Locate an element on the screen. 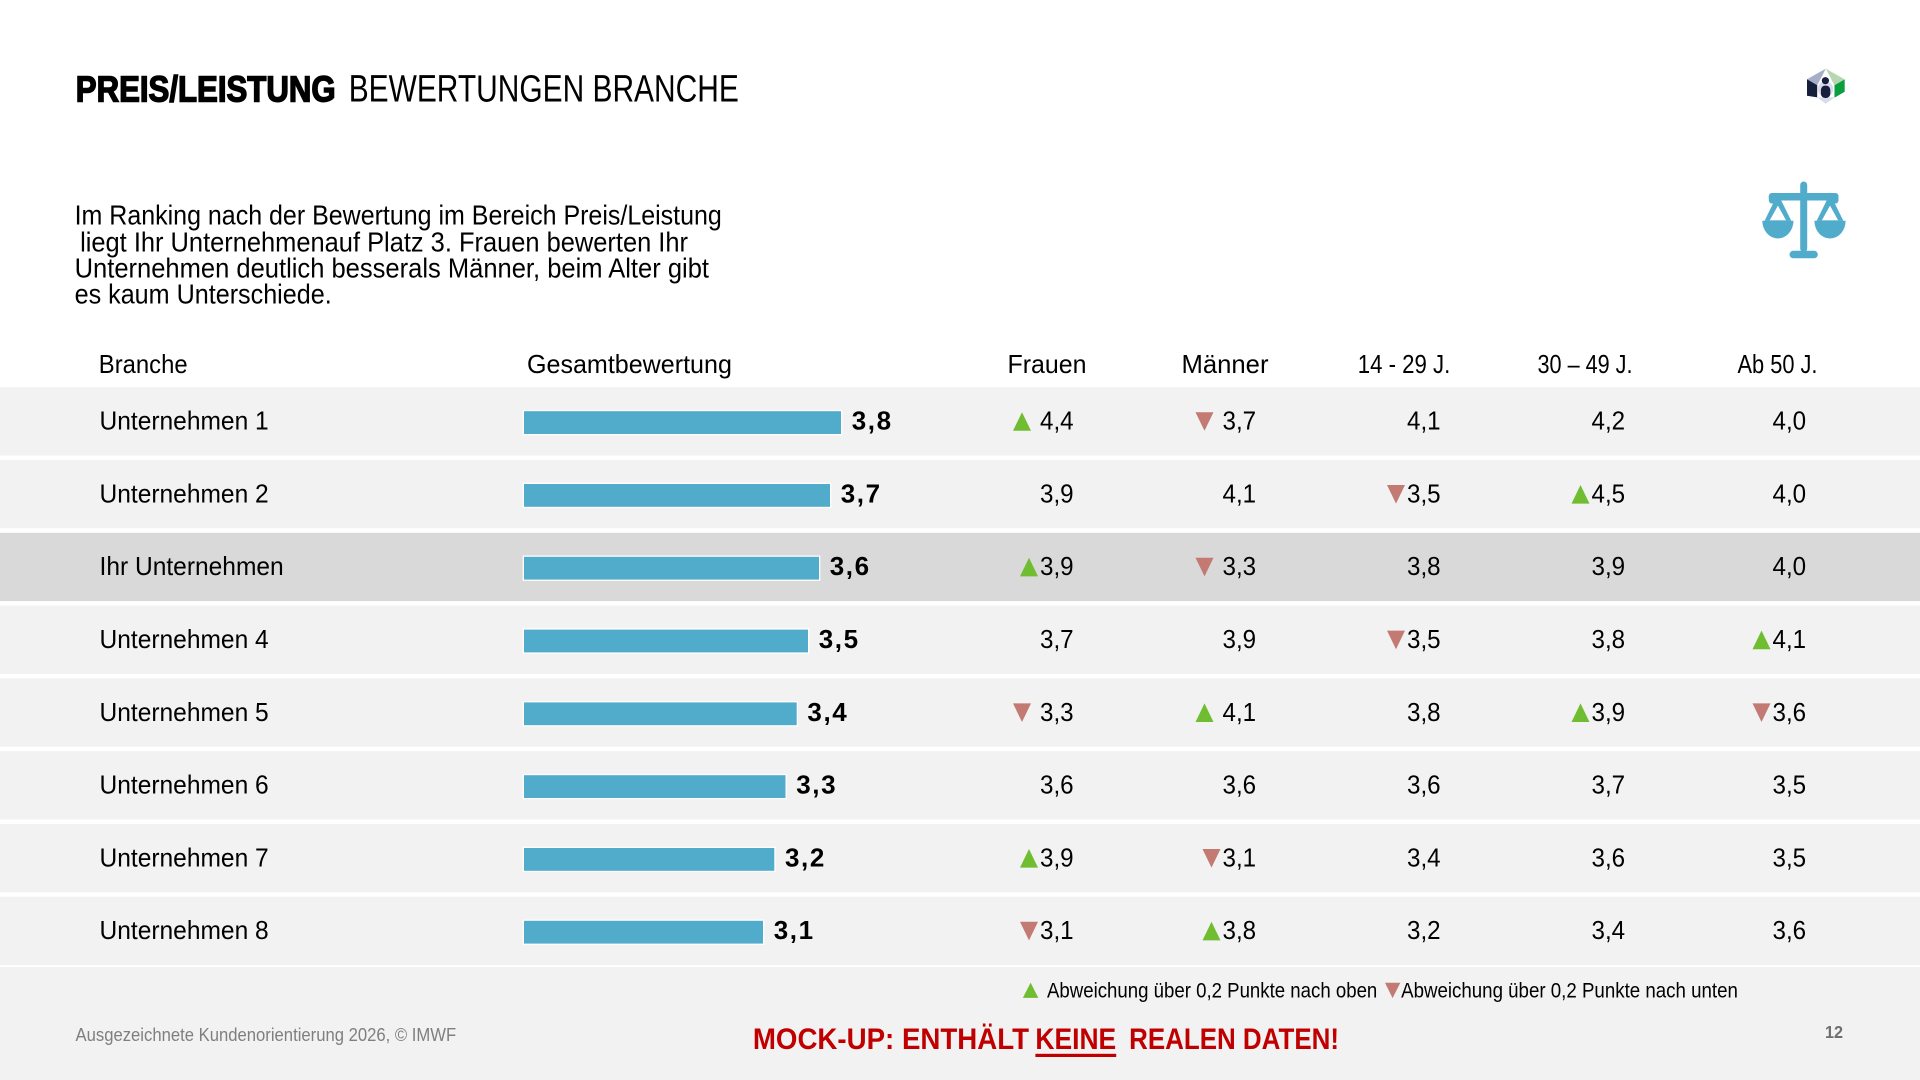 The image size is (1920, 1080). svg-text: Ab 50 J. is located at coordinates (1778, 364).